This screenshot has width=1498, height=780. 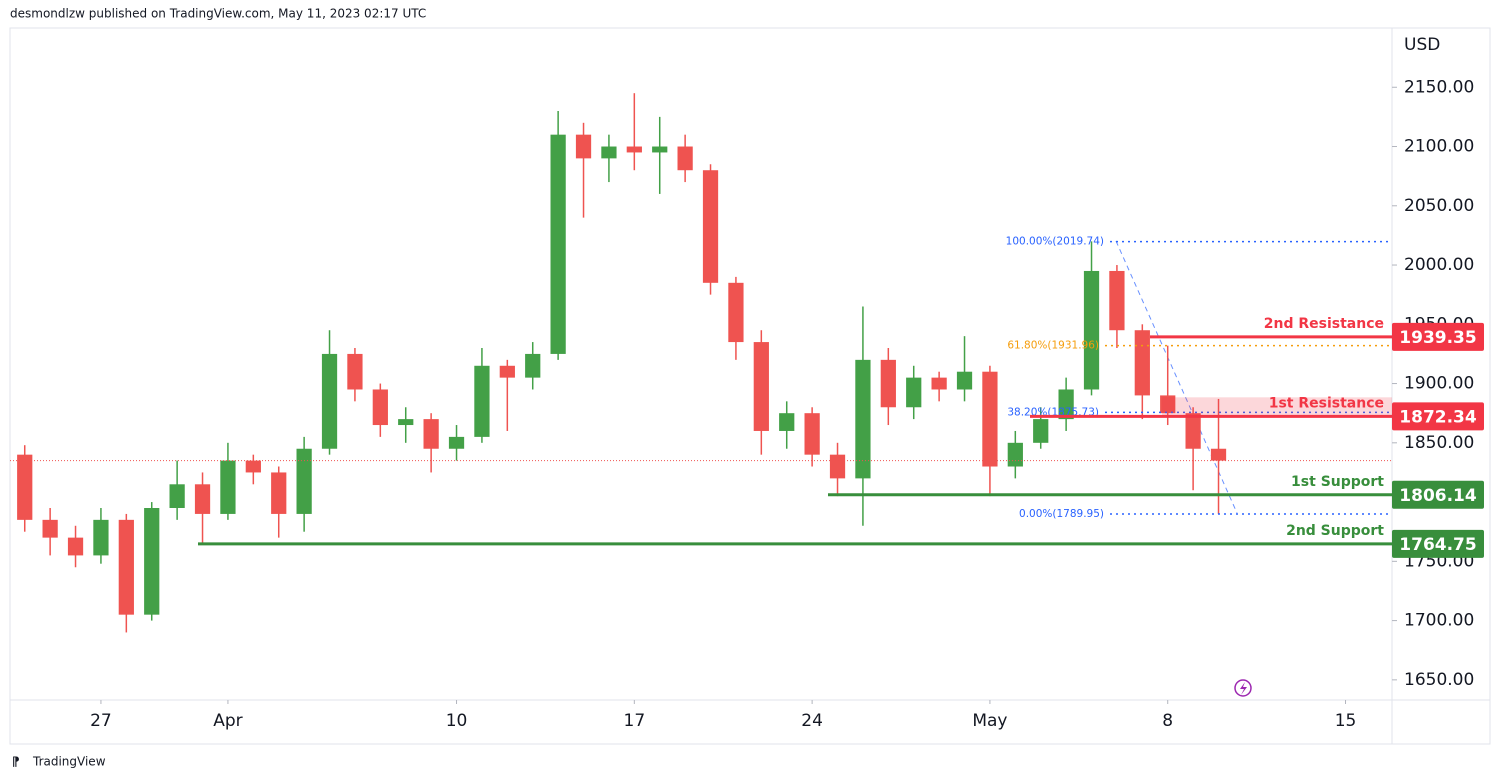 What do you see at coordinates (1439, 87) in the screenshot?
I see `y-tick-label: 2150.00` at bounding box center [1439, 87].